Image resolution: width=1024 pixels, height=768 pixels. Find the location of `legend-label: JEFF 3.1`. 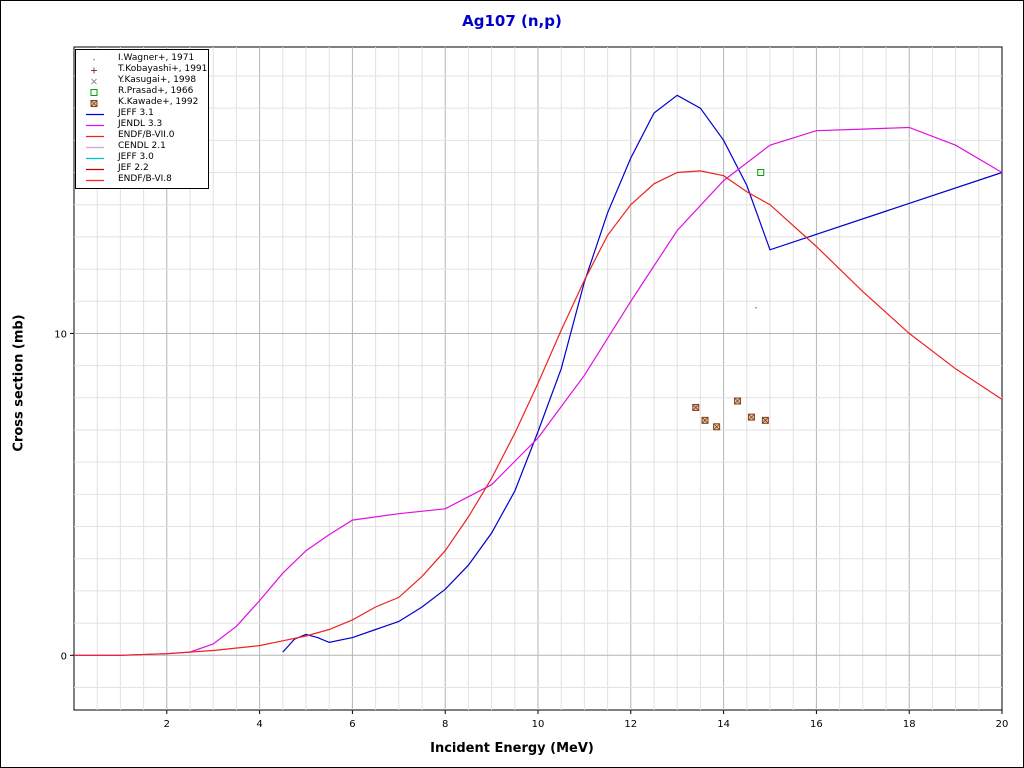

legend-label: JEFF 3.1 is located at coordinates (136, 113).